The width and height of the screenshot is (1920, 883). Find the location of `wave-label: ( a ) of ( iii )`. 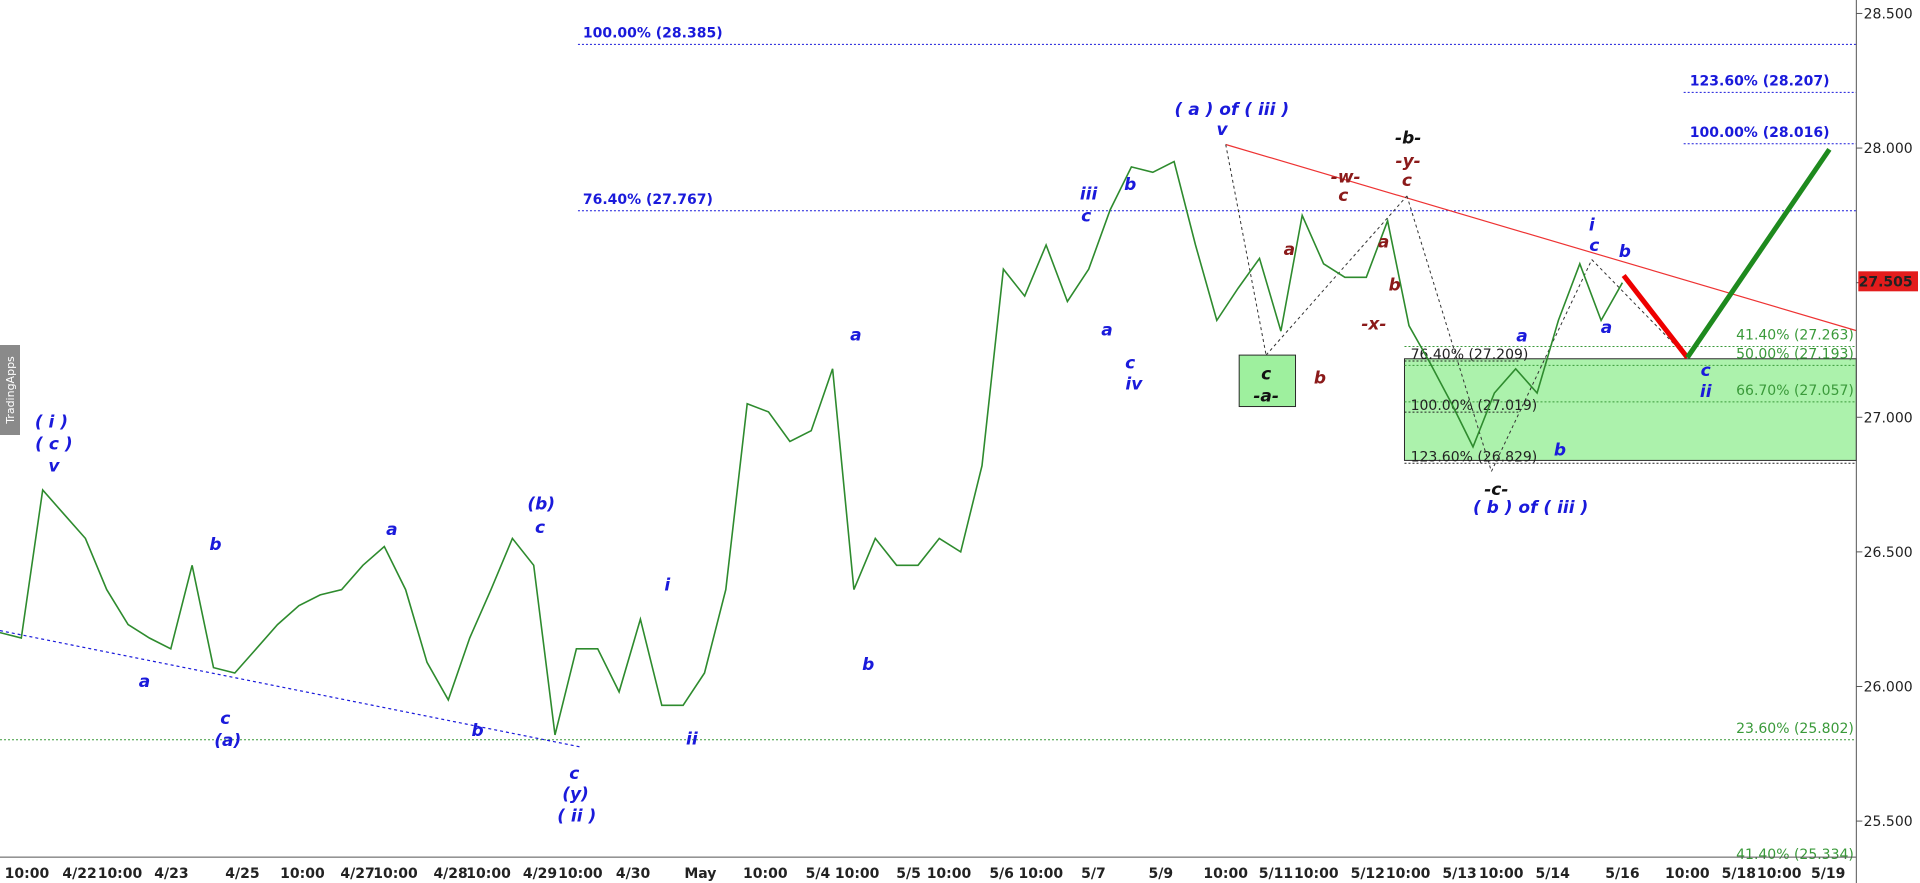

wave-label: ( a ) of ( iii ) is located at coordinates (1232, 110).